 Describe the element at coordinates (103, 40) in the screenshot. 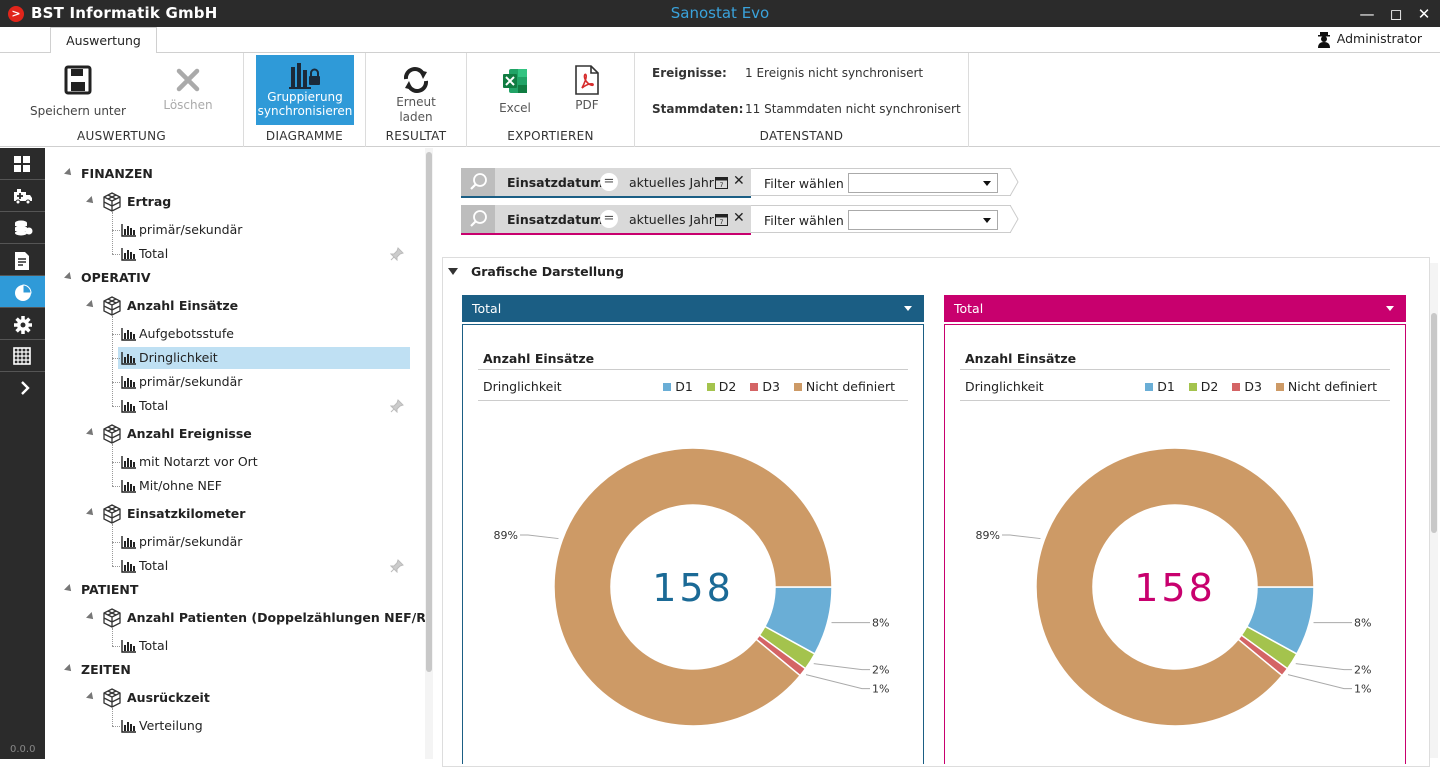

I see `tab-auswertung: Auswertung` at that location.